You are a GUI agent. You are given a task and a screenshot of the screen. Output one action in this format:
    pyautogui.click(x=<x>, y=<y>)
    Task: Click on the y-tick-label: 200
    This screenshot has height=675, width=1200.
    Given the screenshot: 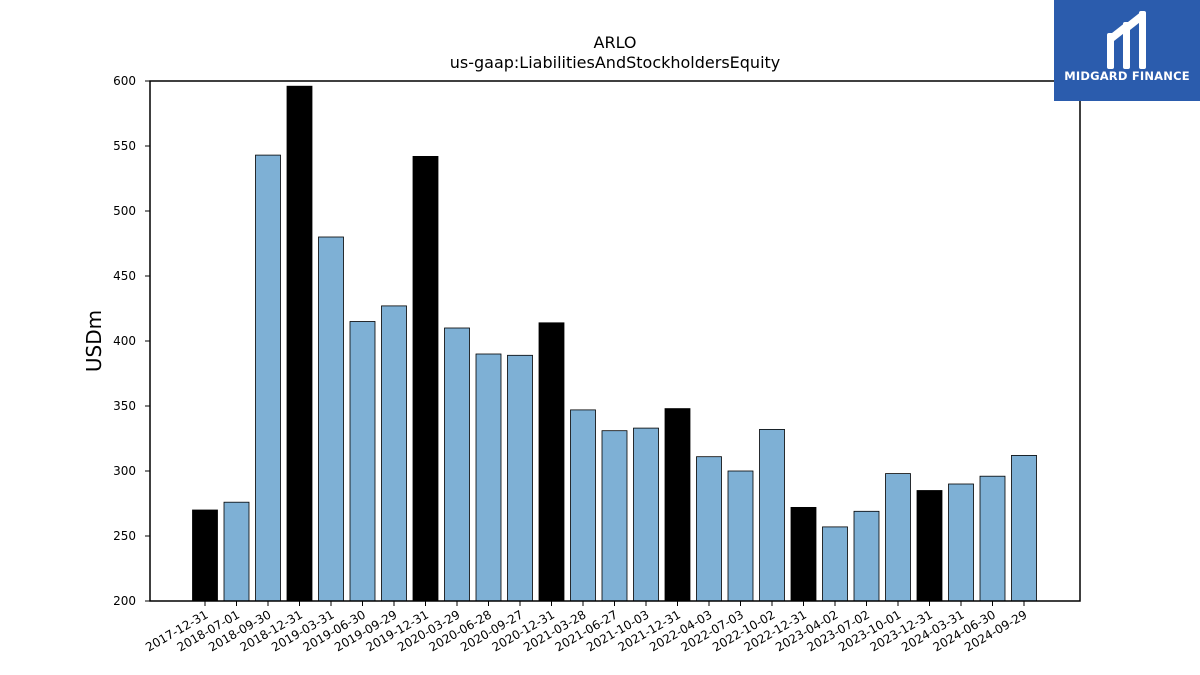 What is the action you would take?
    pyautogui.click(x=124, y=601)
    